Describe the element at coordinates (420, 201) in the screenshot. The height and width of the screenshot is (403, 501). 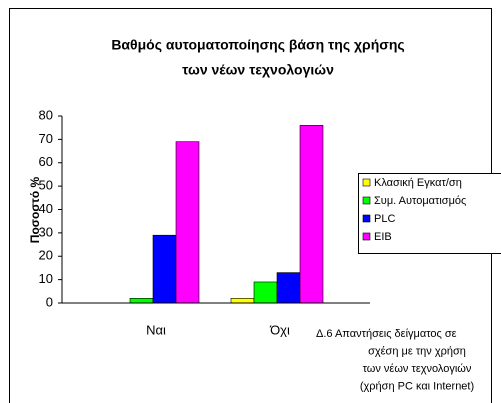
I see `legend-label: Συμ. Αυτοματισμός` at that location.